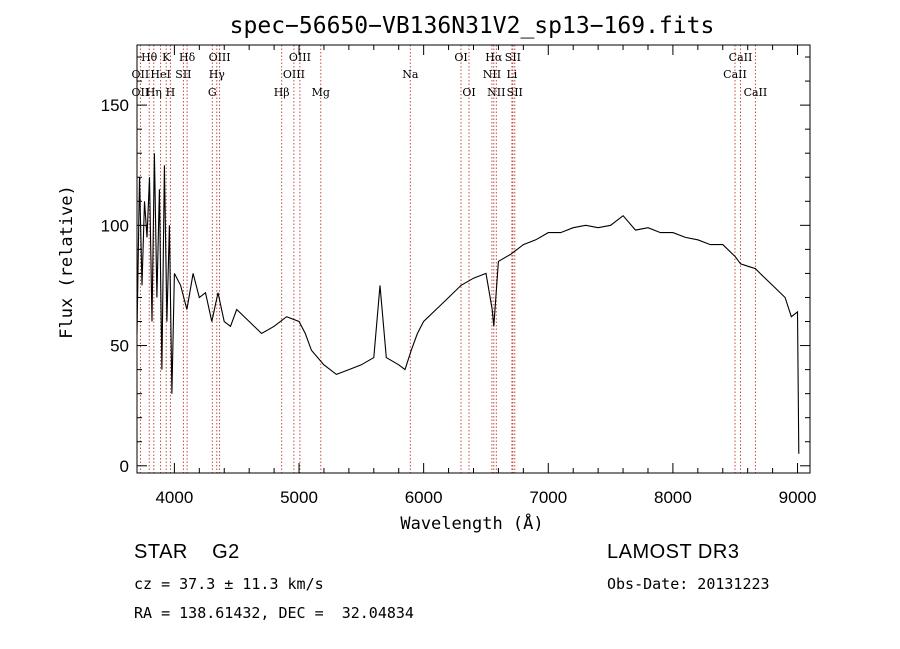 This screenshot has height=649, width=900. What do you see at coordinates (511, 74) in the screenshot?
I see `spectral-line-label: Li` at bounding box center [511, 74].